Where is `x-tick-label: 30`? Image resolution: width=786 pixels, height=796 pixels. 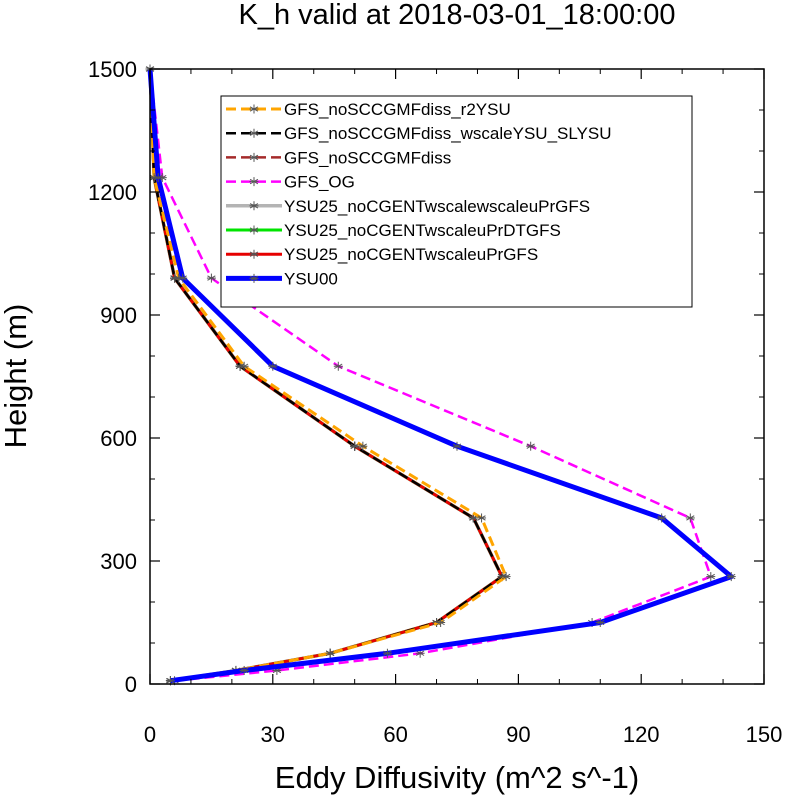 x-tick-label: 30 is located at coordinates (273, 734).